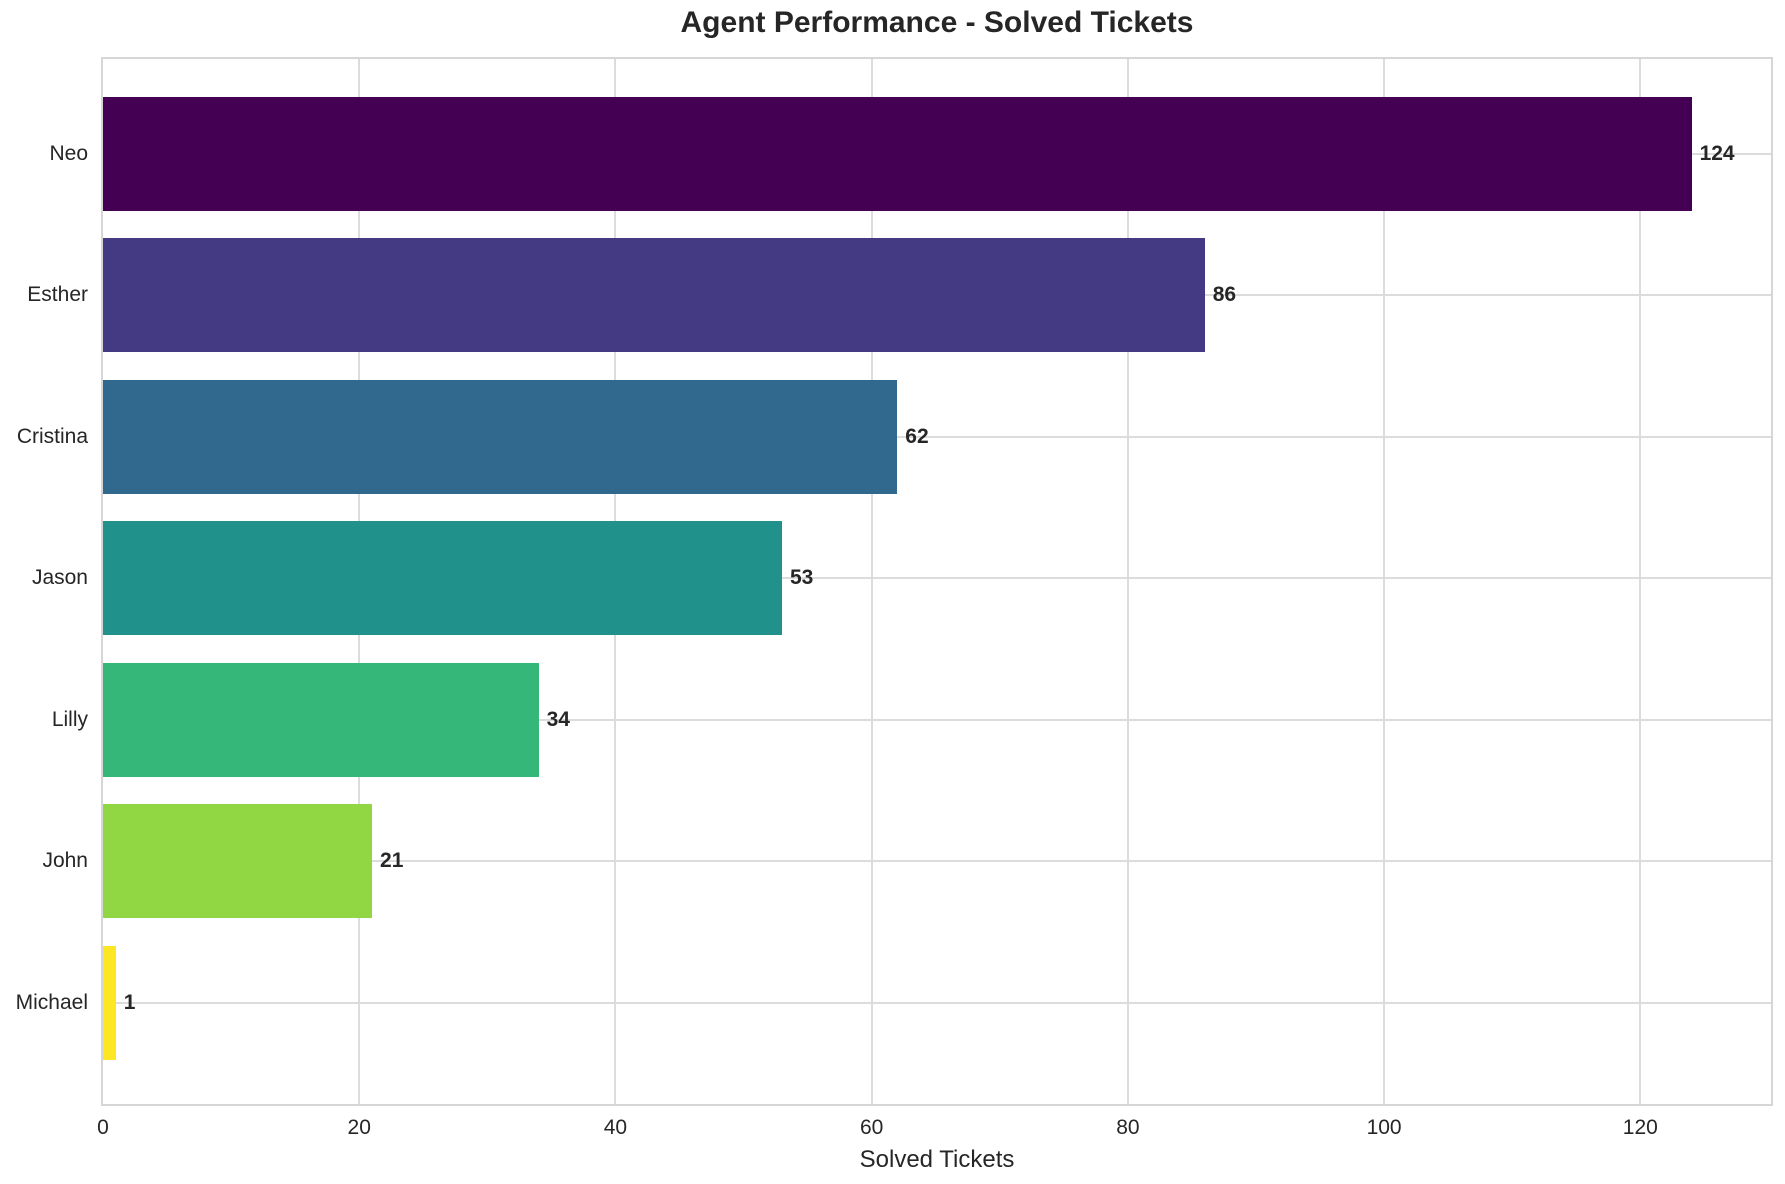 The image size is (1785, 1184). I want to click on x-tick-label: 80, so click(1128, 1127).